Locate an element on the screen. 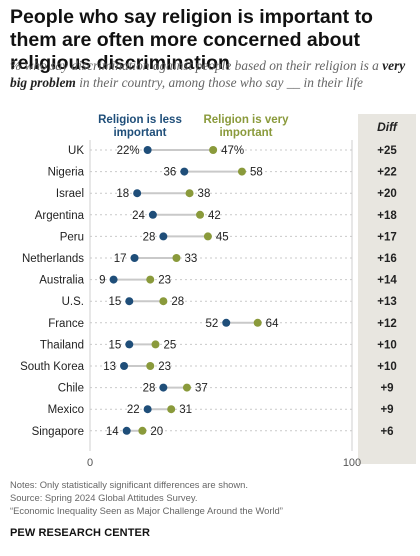 This screenshot has width=420, height=556. diff-value: +13 is located at coordinates (387, 302).